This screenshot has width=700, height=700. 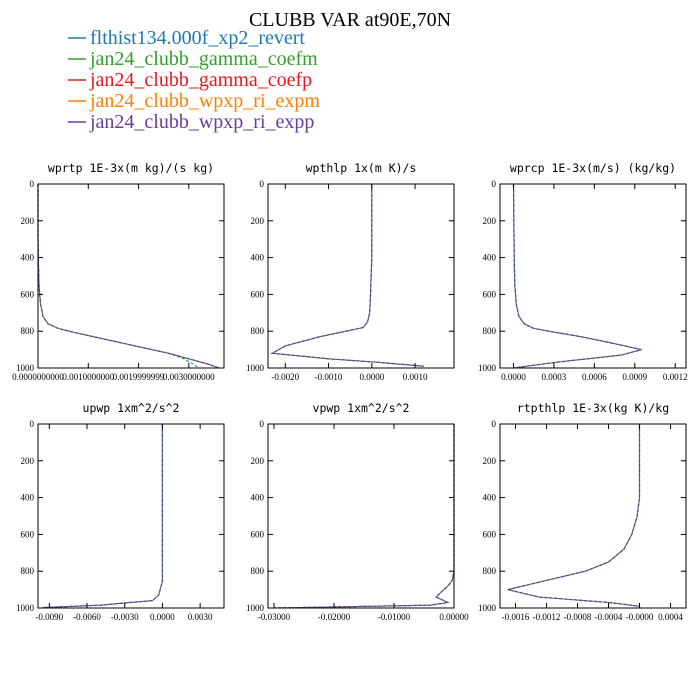 What do you see at coordinates (203, 59) in the screenshot?
I see `legend-label-1: jan24_clubb_gamma_coefm` at bounding box center [203, 59].